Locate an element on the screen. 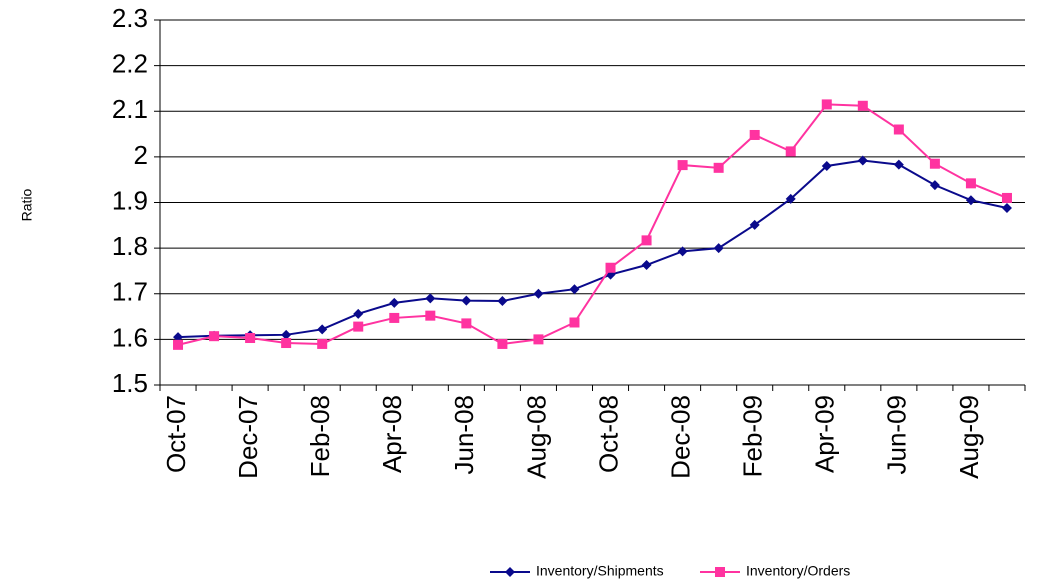 This screenshot has width=1037, height=587. x-tick-label: Jun-09 is located at coordinates (897, 435).